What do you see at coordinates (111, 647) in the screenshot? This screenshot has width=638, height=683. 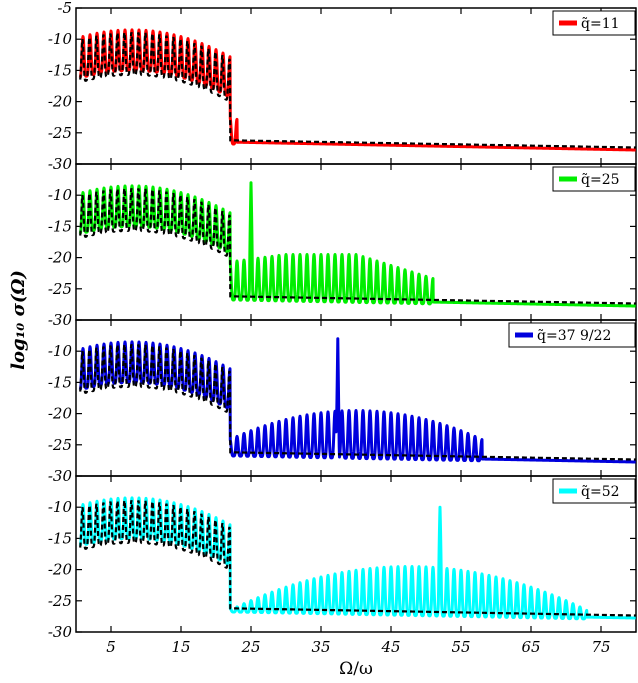 I see `x-tick-label: 5` at bounding box center [111, 647].